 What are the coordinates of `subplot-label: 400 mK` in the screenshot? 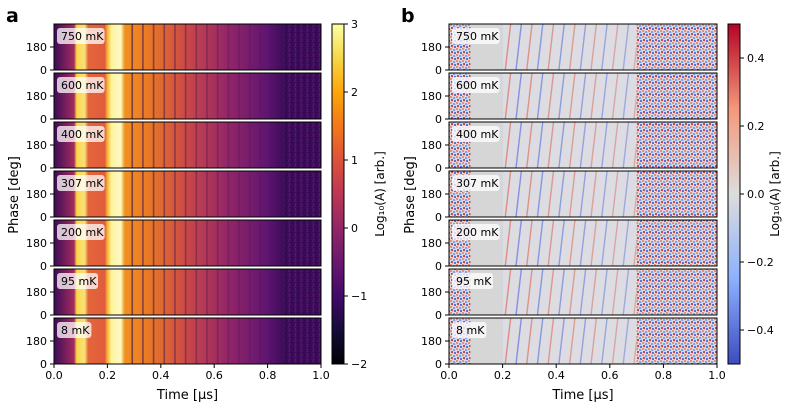 It's located at (82, 134).